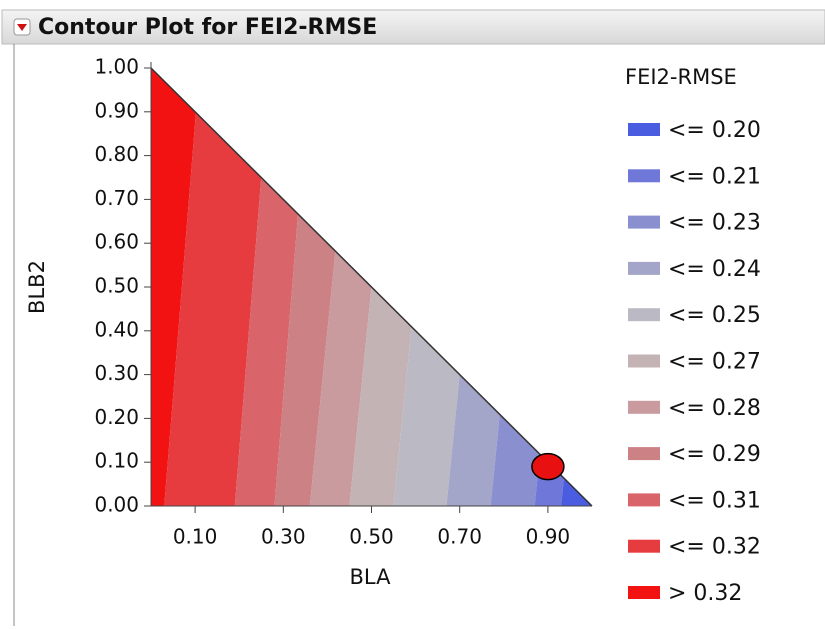 Image resolution: width=825 pixels, height=630 pixels. Describe the element at coordinates (22, 27) in the screenshot. I see `disclosure-icon` at that location.